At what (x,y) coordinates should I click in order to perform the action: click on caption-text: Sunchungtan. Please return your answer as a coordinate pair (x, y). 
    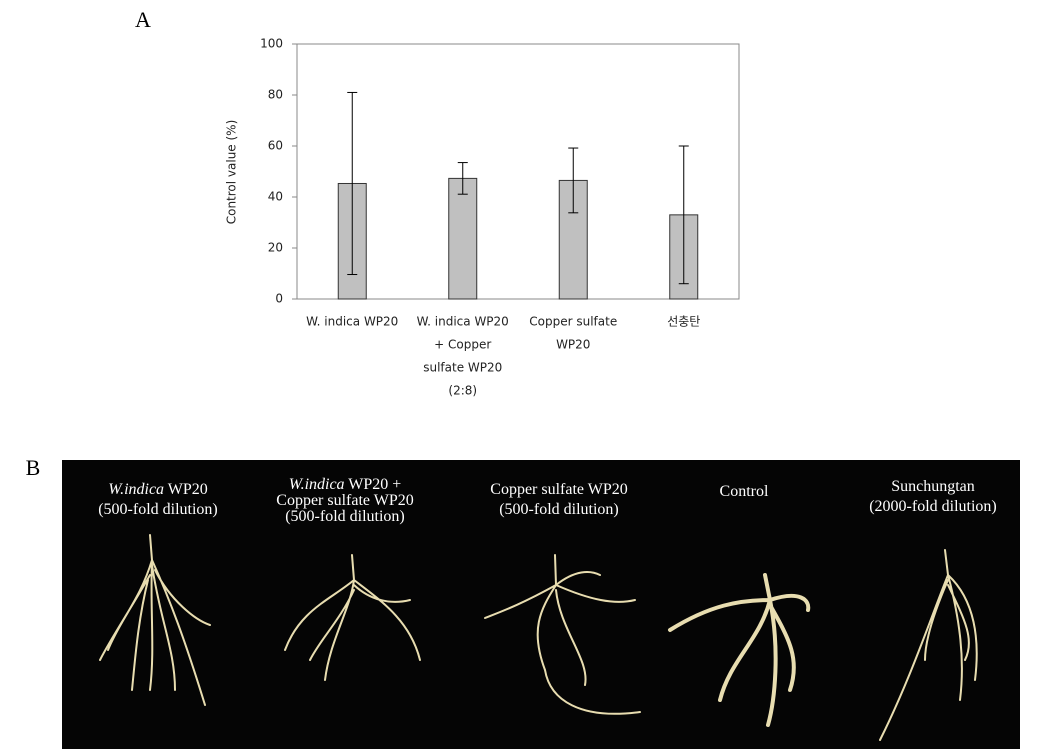
    Looking at the image, I should click on (933, 486).